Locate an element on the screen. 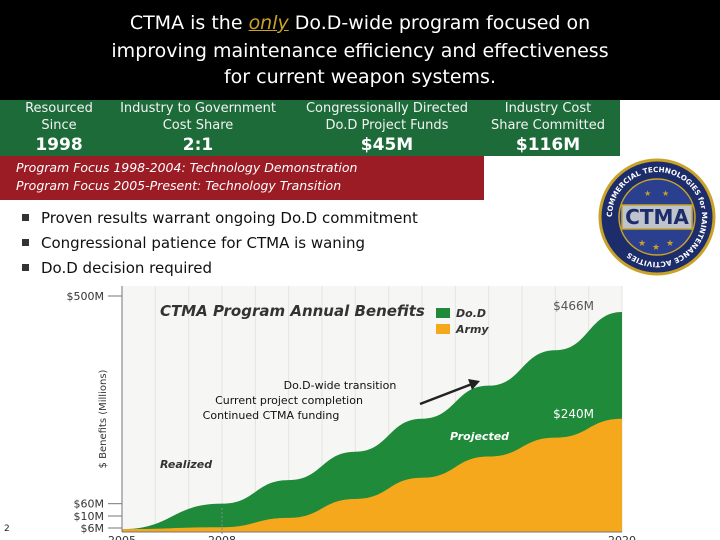 Image resolution: width=720 pixels, height=540 pixels. stat-label: Resourced is located at coordinates (59, 108).